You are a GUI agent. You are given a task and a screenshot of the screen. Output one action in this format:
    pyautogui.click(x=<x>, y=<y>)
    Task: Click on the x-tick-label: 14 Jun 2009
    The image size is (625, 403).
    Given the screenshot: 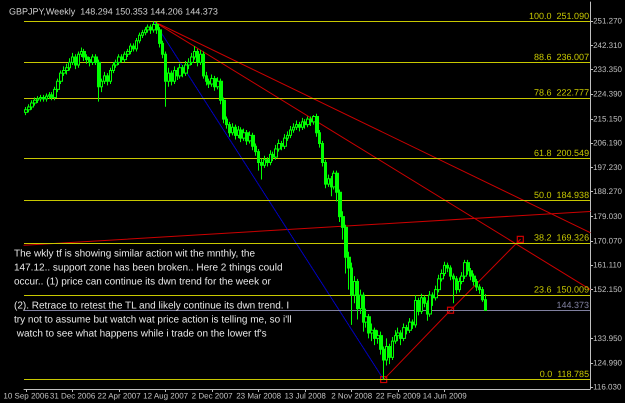 What is the action you would take?
    pyautogui.click(x=445, y=396)
    